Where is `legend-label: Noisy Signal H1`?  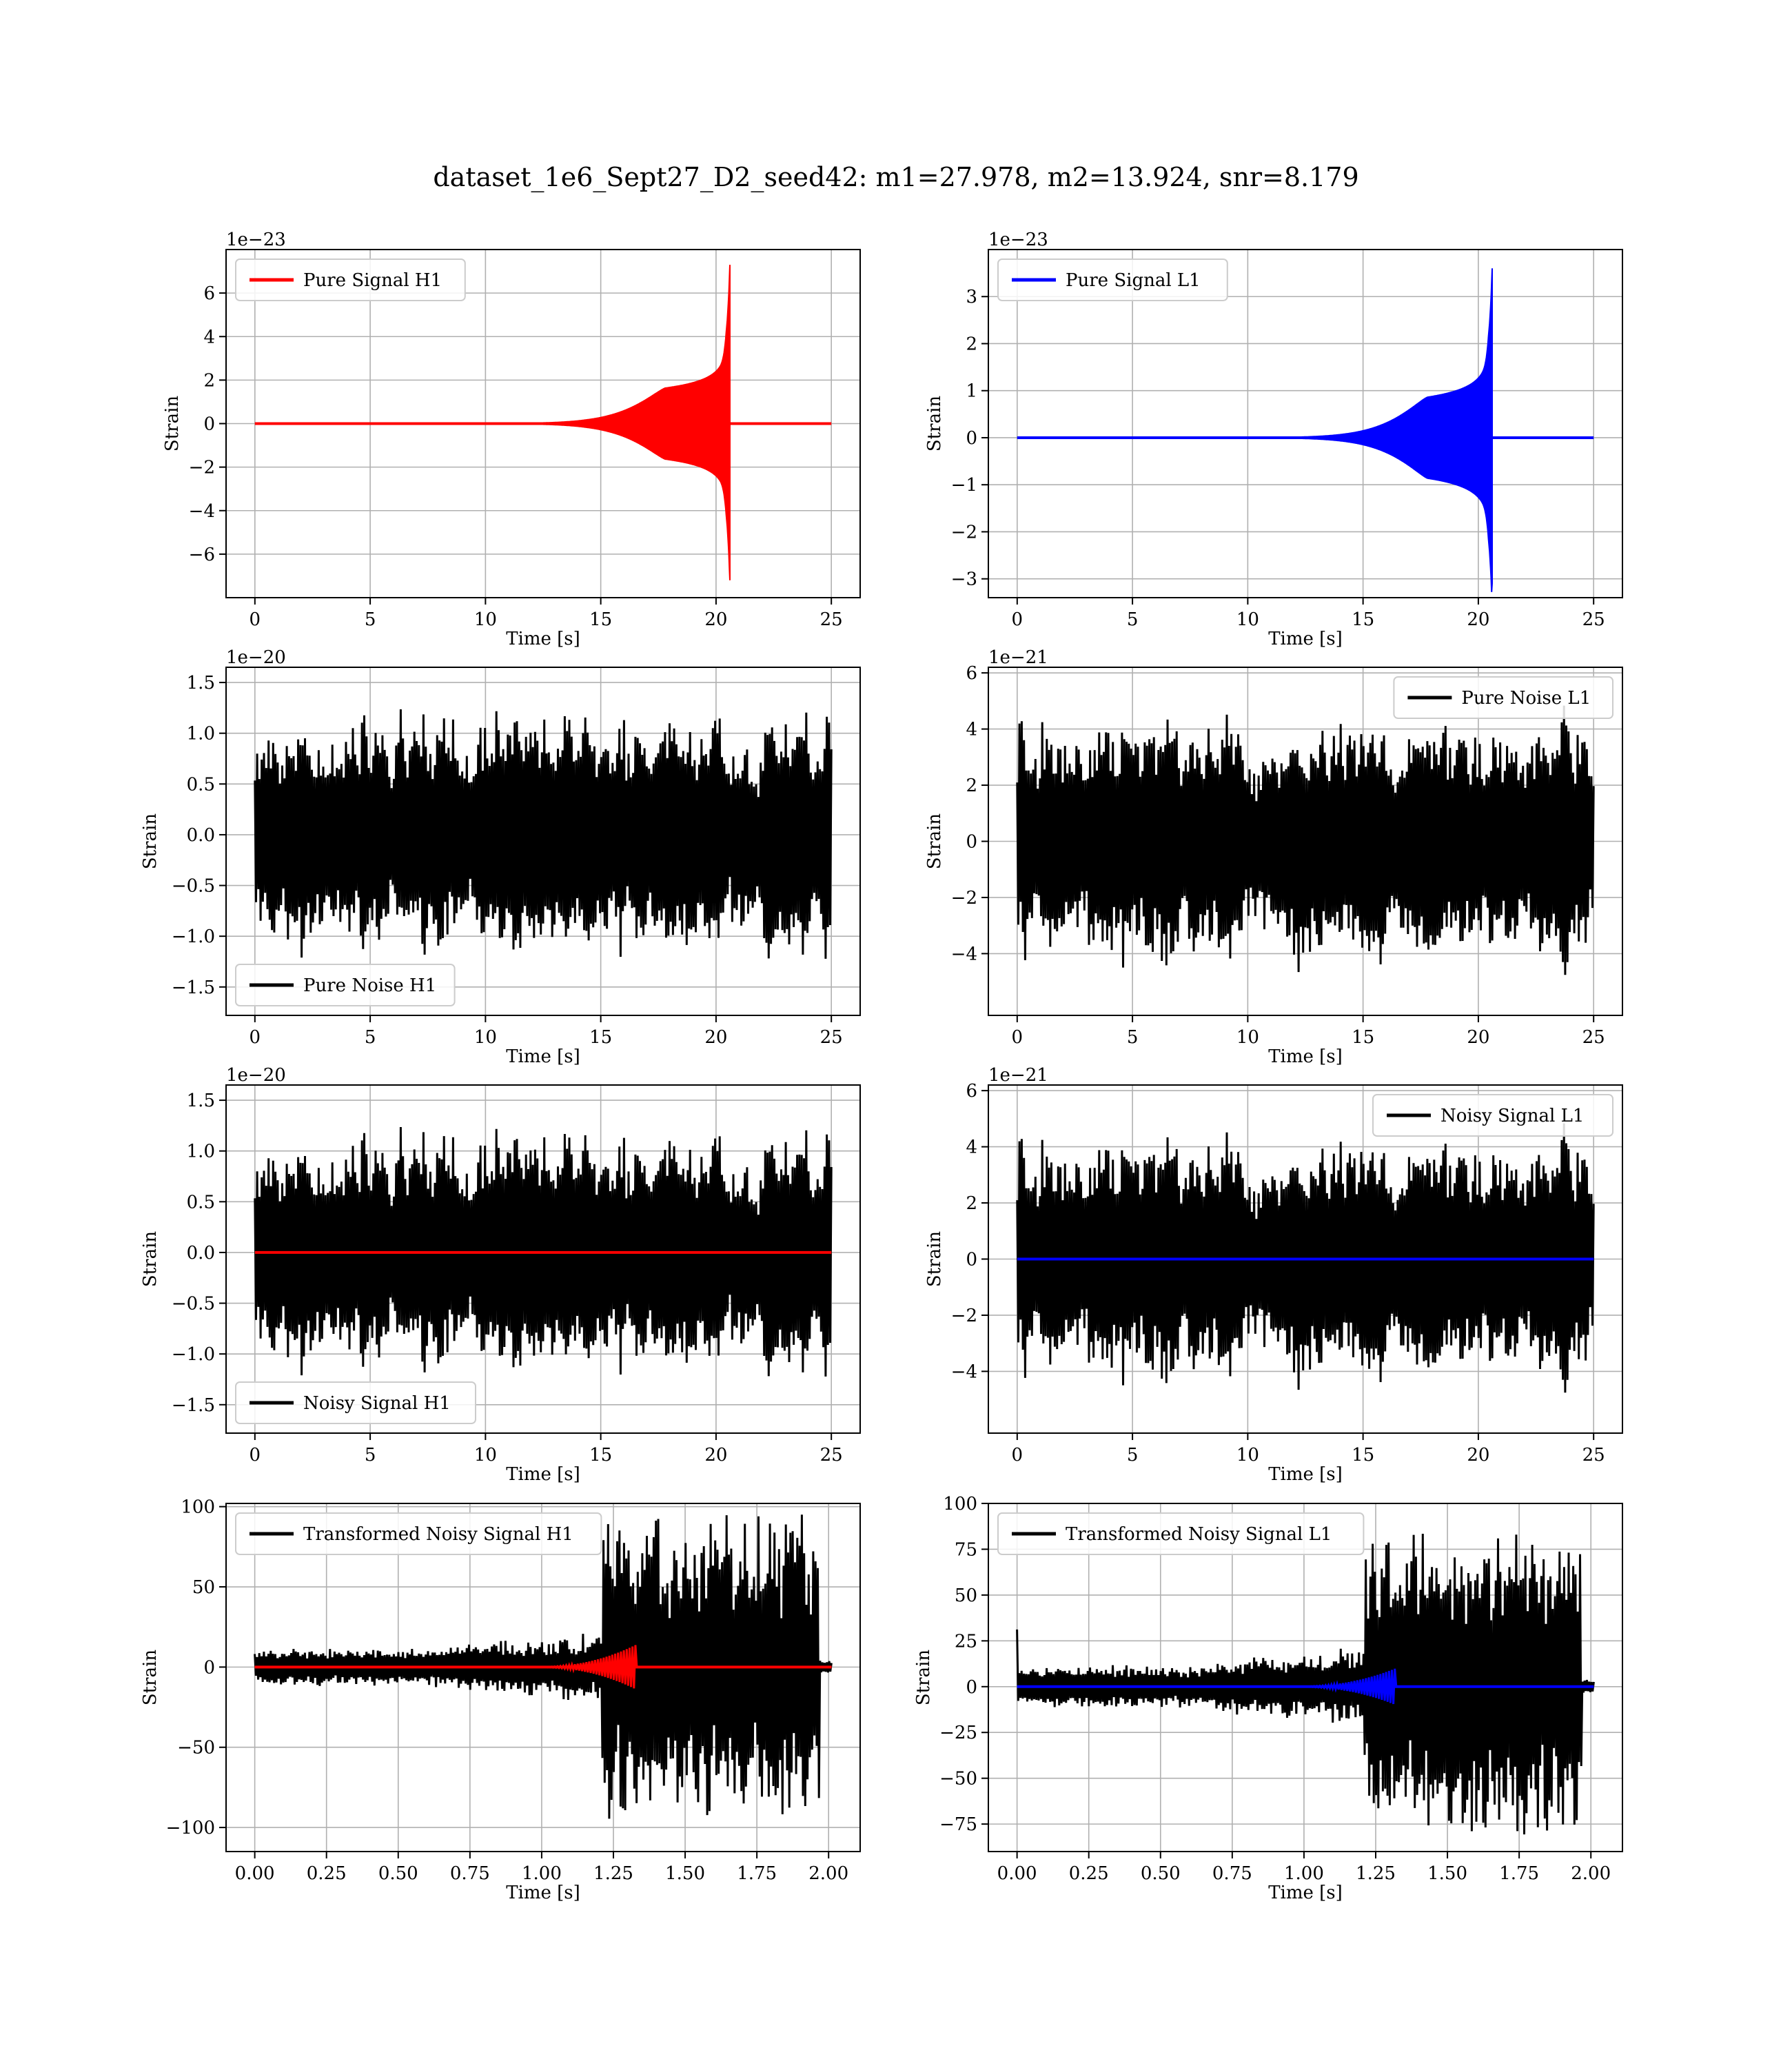
legend-label: Noisy Signal H1 is located at coordinates (377, 1403).